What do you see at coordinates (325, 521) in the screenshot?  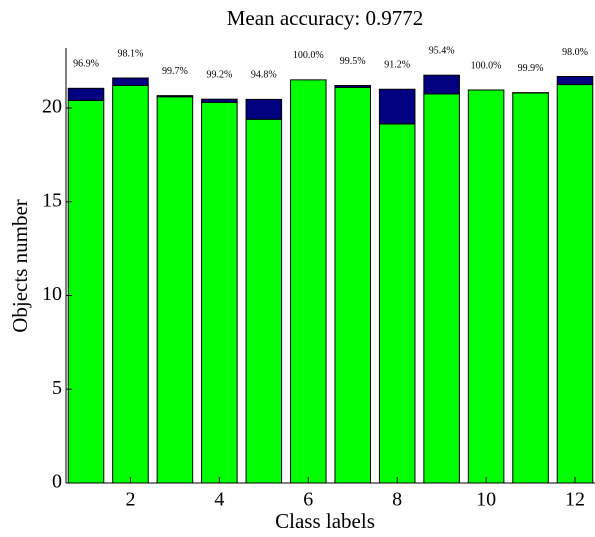 I see `x-axis-label: Class labels` at bounding box center [325, 521].